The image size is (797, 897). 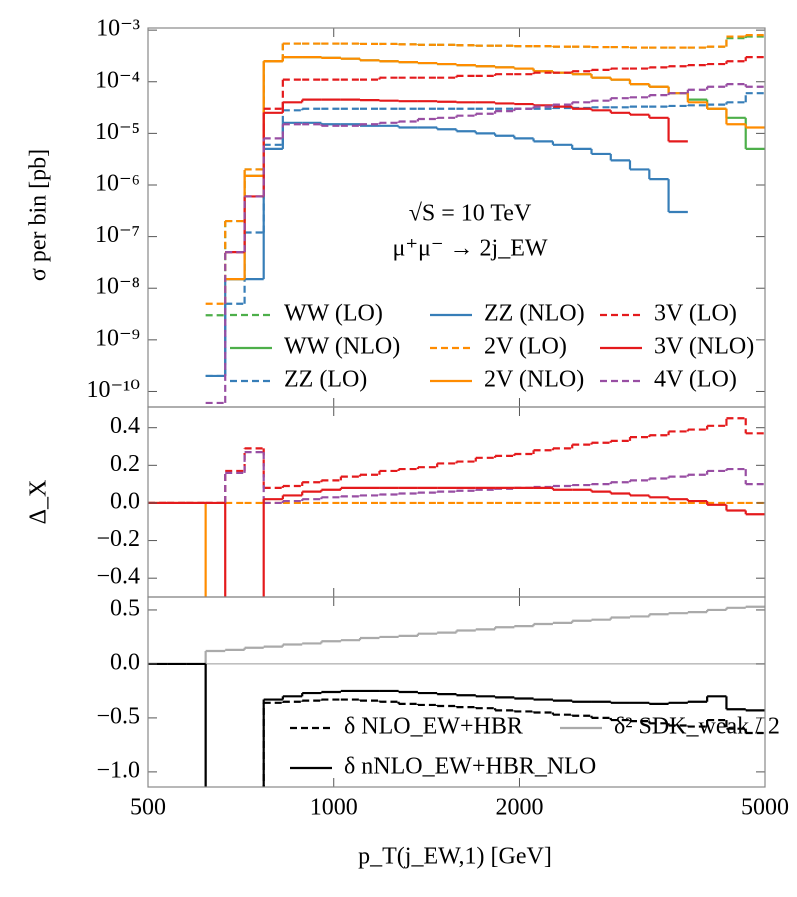 I want to click on annotation: √S = 10 TeV, so click(x=470, y=214).